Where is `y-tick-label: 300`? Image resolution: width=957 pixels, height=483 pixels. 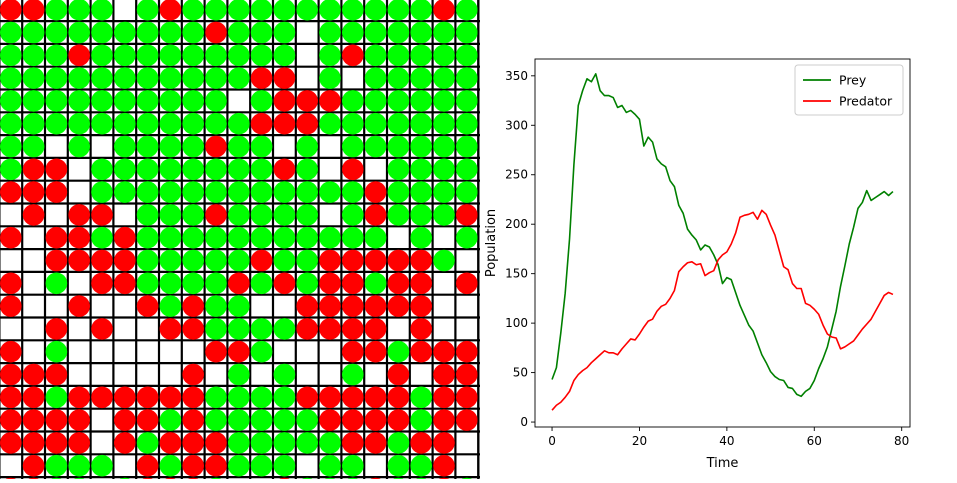
y-tick-label: 300 is located at coordinates (516, 125).